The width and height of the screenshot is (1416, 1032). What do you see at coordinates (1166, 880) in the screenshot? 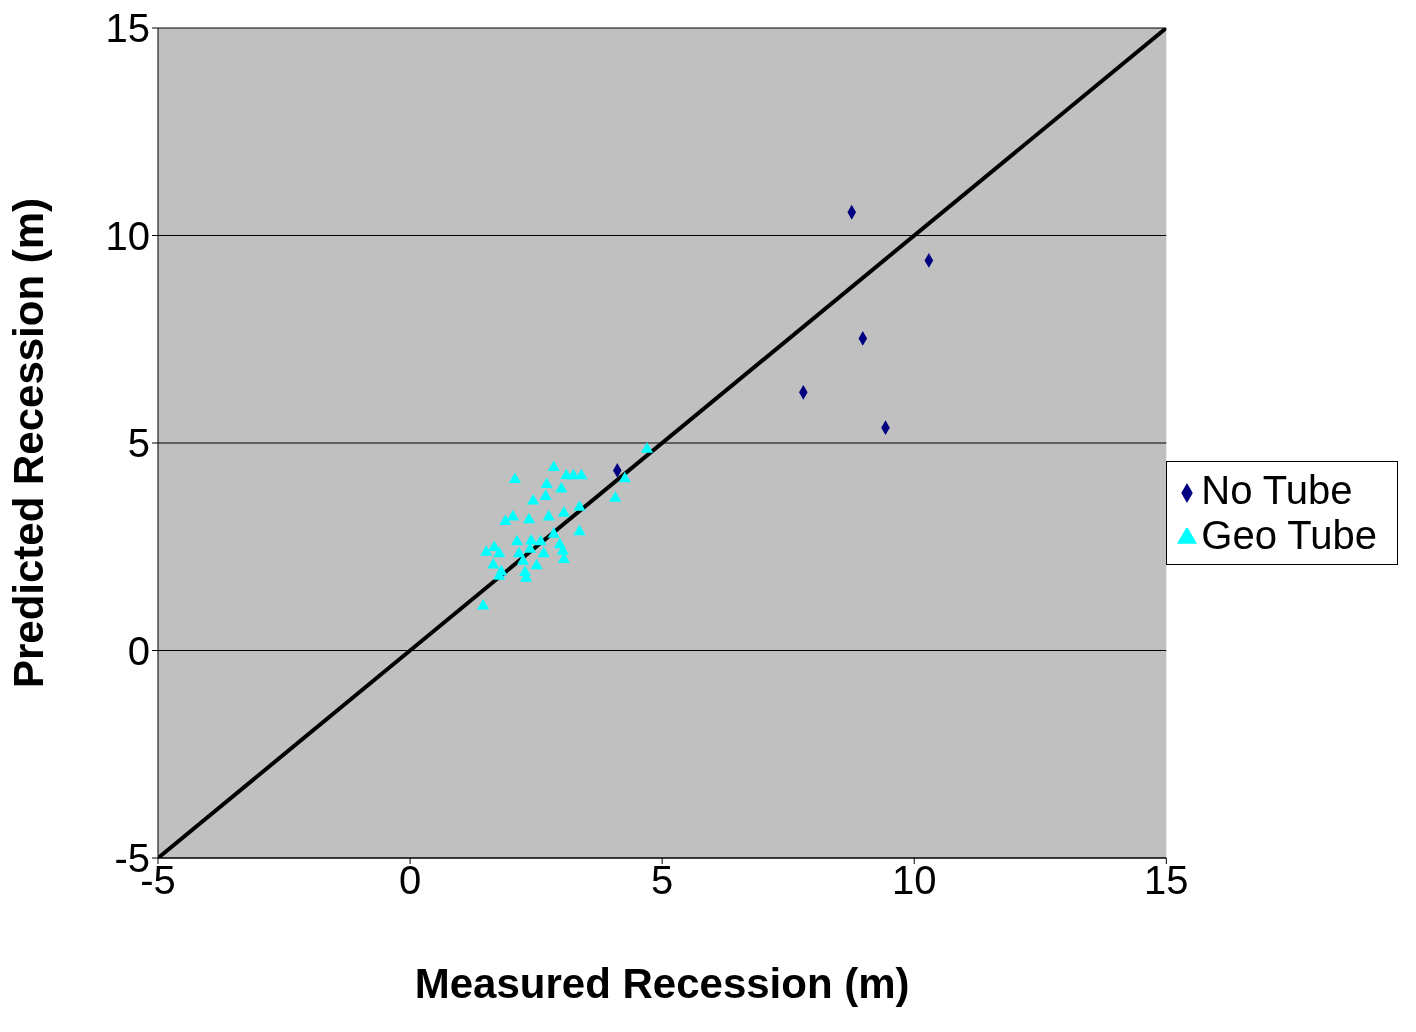
I see `x-tick-label: 15` at bounding box center [1166, 880].